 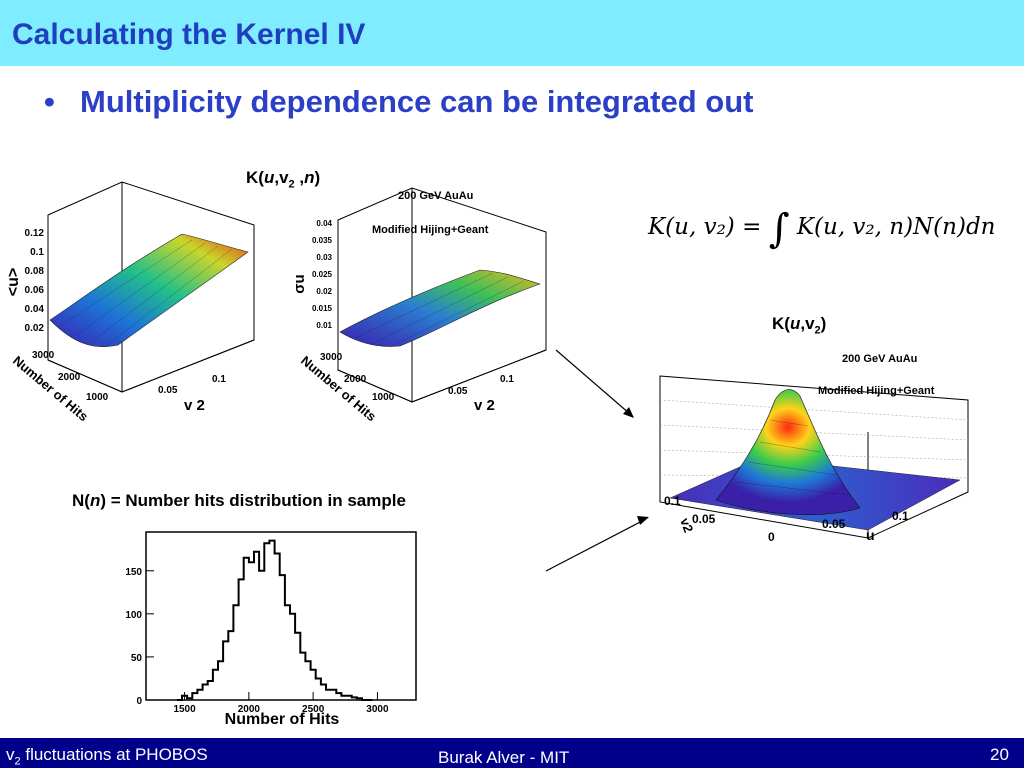 What do you see at coordinates (107, 756) in the screenshot?
I see `footer-left-text: v2 fluctuations at PHOBOS` at bounding box center [107, 756].